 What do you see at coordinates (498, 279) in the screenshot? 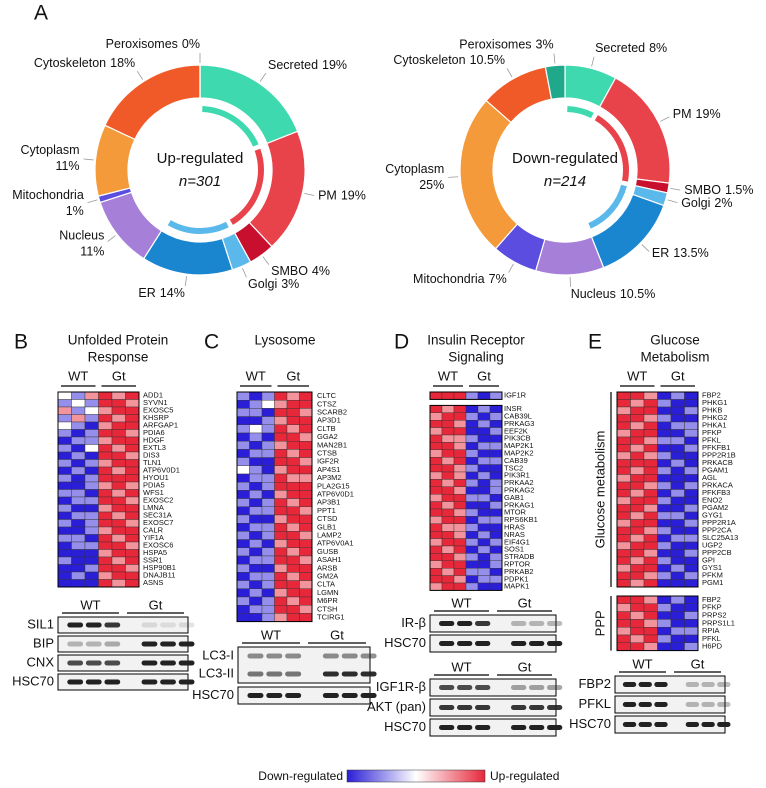
I see `slice-value-label: 7%` at bounding box center [498, 279].